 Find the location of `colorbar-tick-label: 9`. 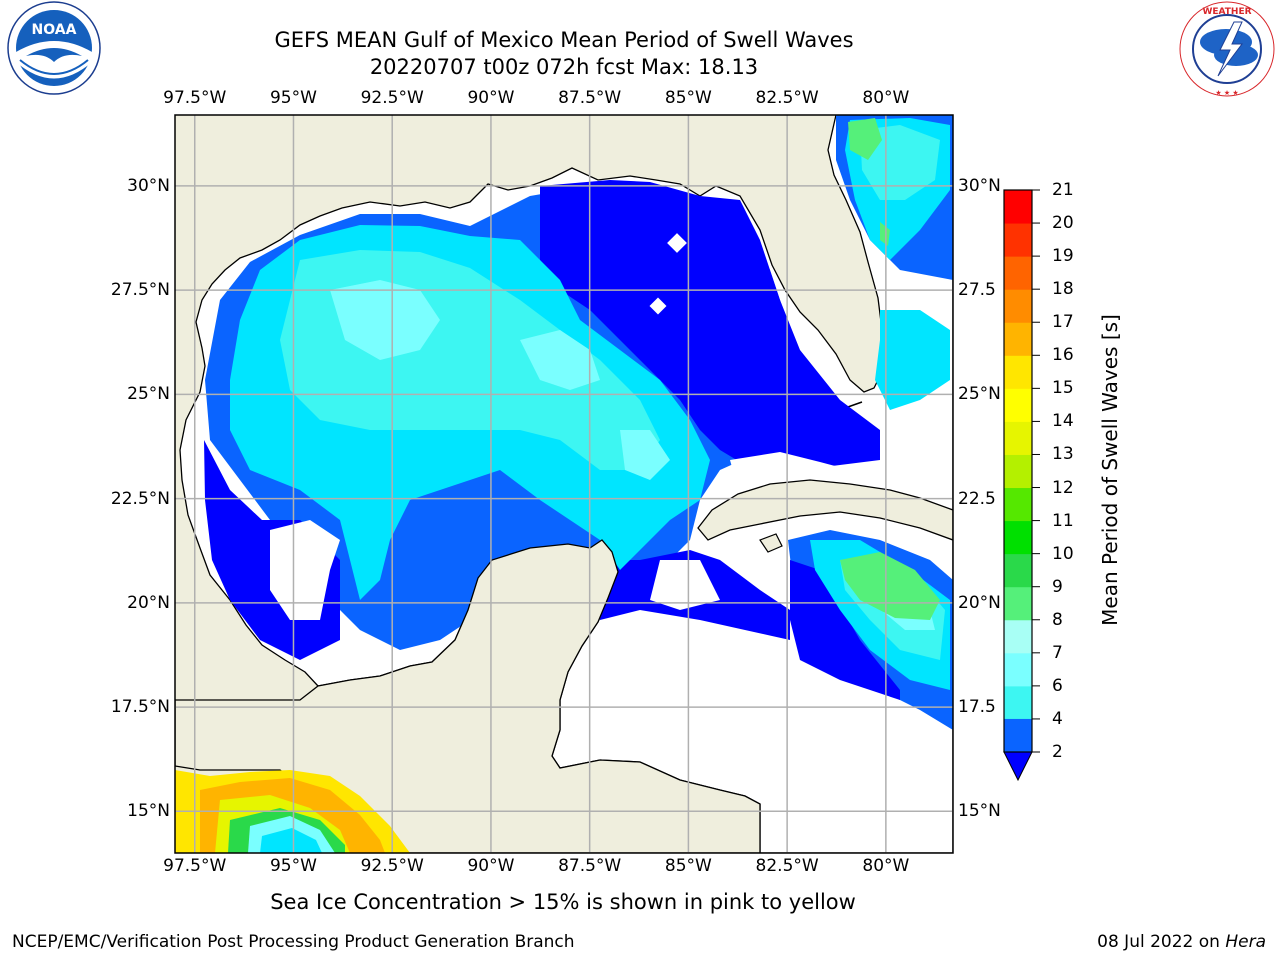

colorbar-tick-label: 9 is located at coordinates (1057, 586).